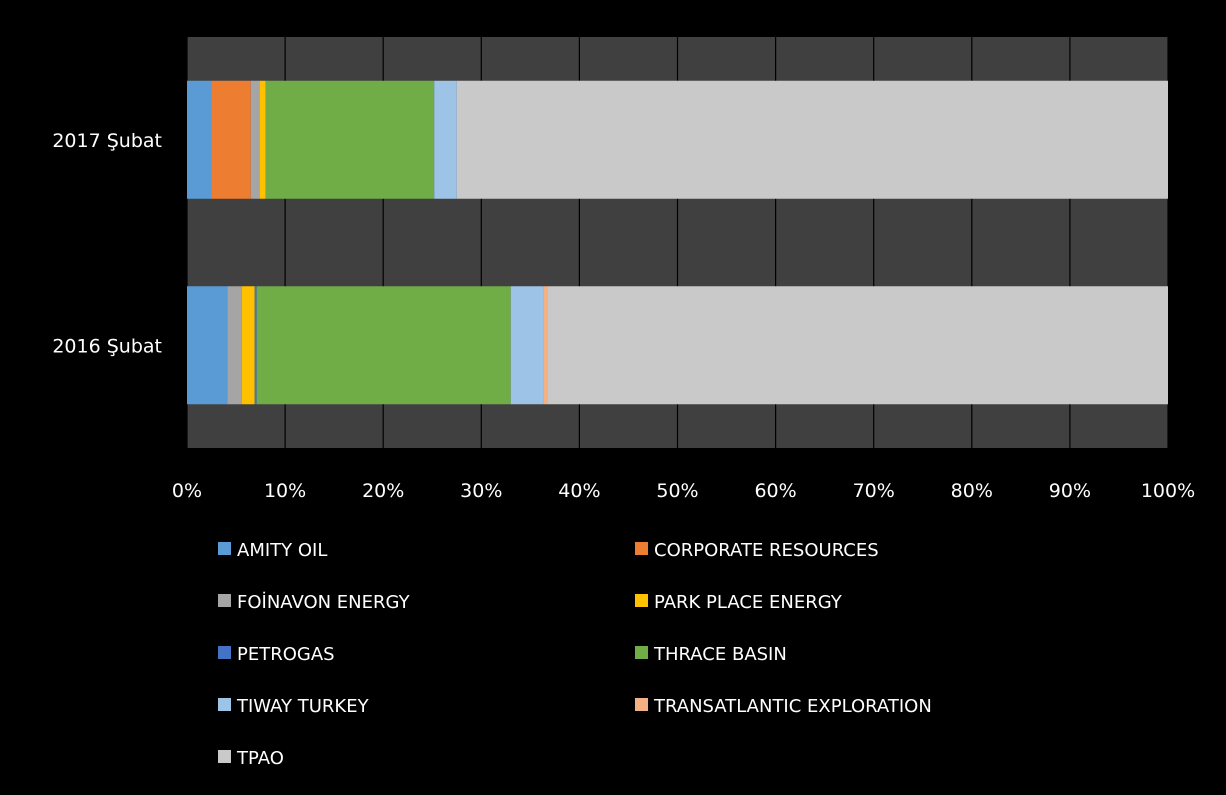 Image resolution: width=1226 pixels, height=795 pixels. What do you see at coordinates (874, 491) in the screenshot?
I see `x-tick-label: 70%` at bounding box center [874, 491].